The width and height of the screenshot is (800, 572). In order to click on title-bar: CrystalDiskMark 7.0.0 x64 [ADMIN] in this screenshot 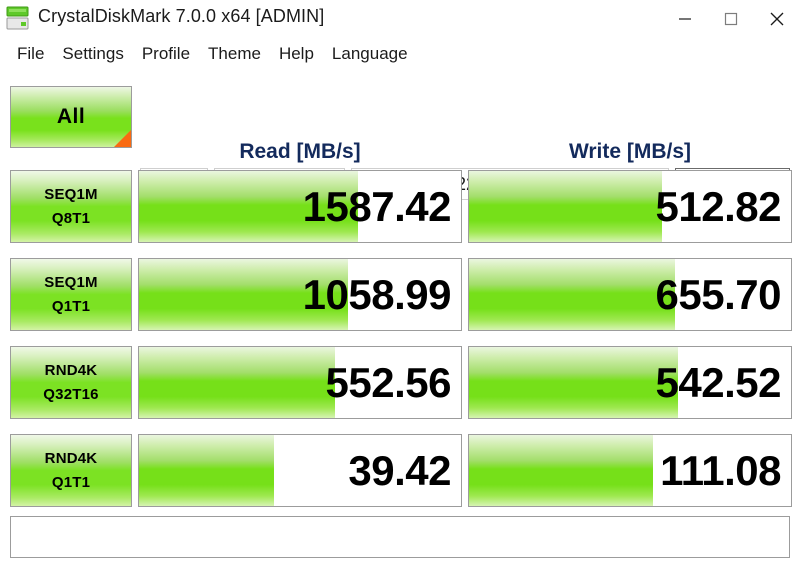, I will do `click(400, 19)`.